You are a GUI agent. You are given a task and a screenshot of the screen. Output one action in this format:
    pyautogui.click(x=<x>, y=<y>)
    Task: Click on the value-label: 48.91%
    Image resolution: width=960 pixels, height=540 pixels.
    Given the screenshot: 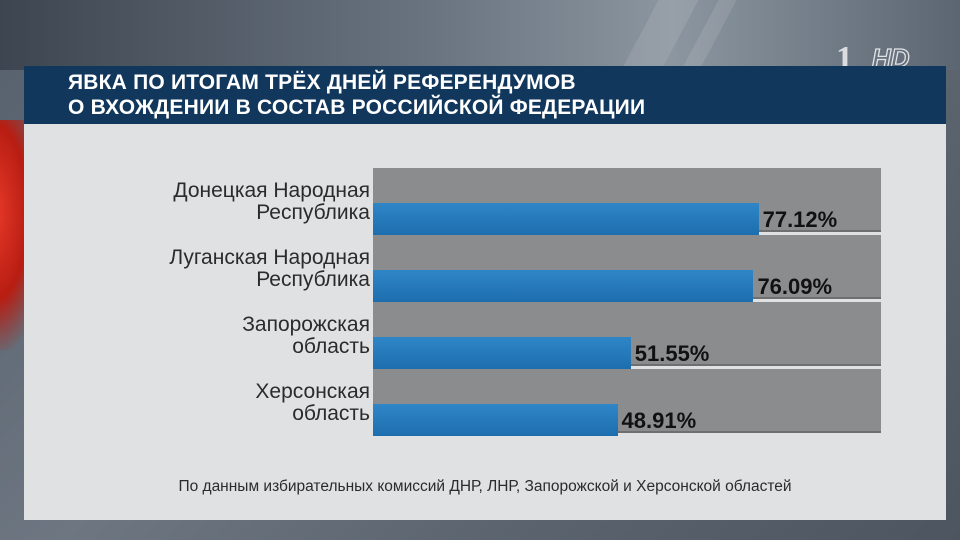 What is the action you would take?
    pyautogui.click(x=659, y=420)
    